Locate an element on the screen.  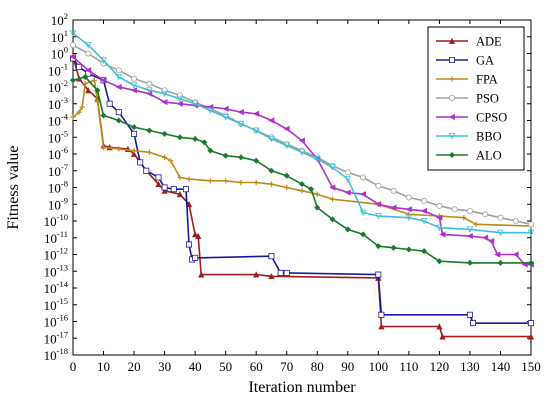
x-tick-label: 60 is located at coordinates (256, 366).